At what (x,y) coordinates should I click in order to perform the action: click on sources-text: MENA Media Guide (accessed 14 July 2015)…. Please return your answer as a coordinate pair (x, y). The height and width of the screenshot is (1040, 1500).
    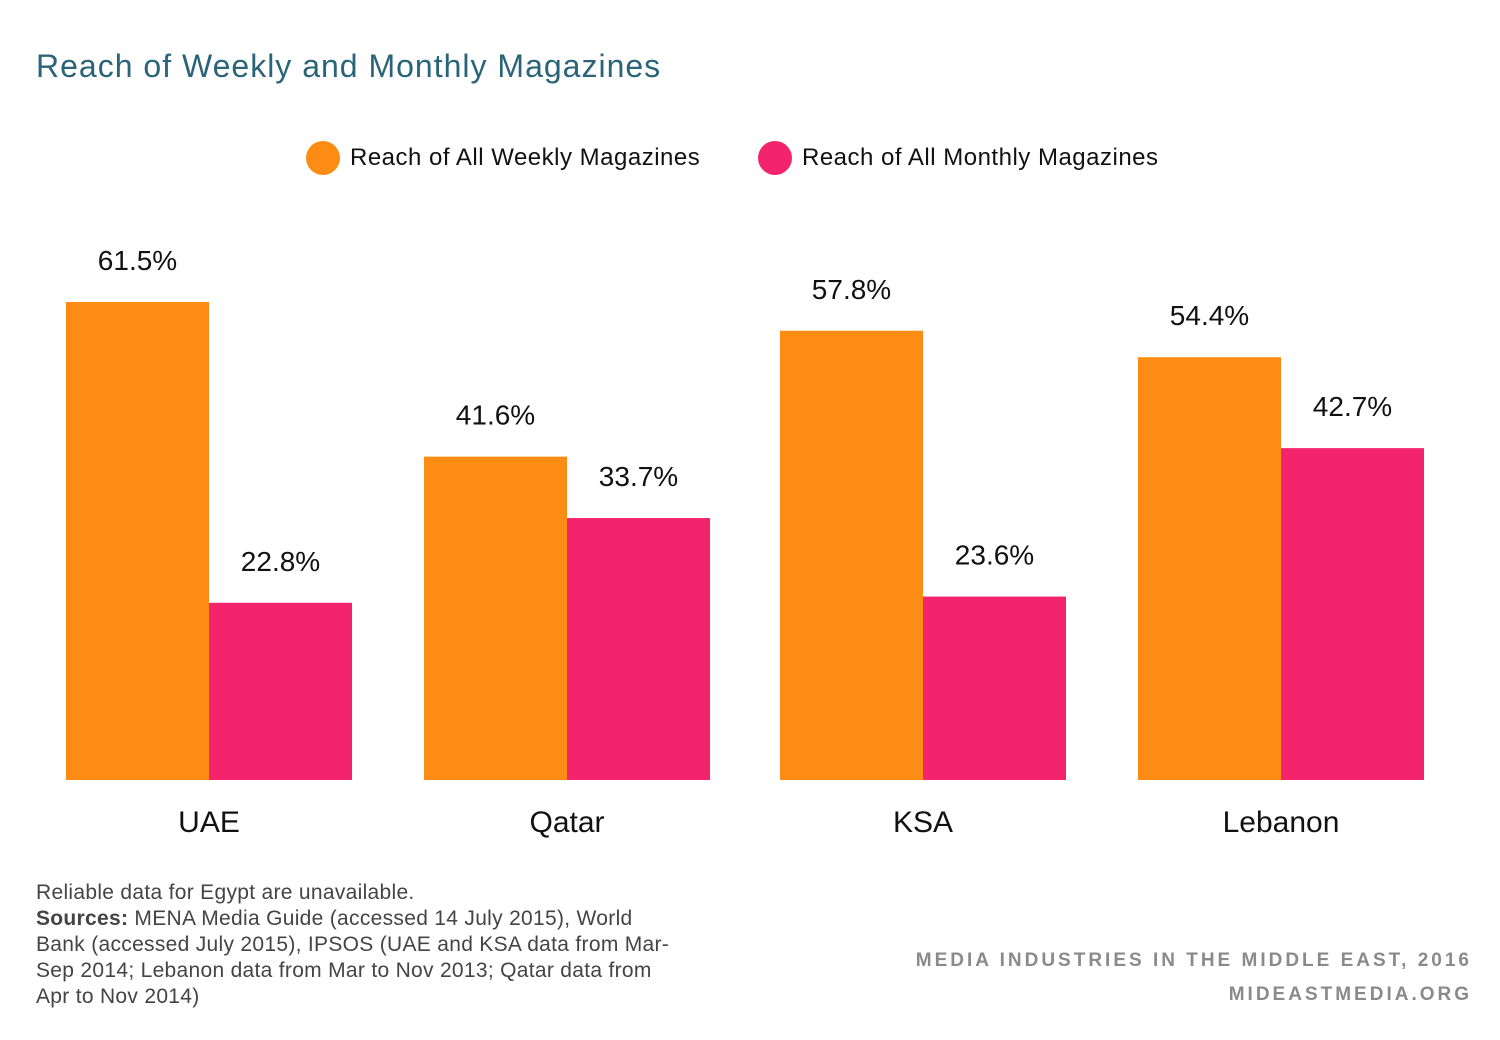
    Looking at the image, I should click on (353, 957).